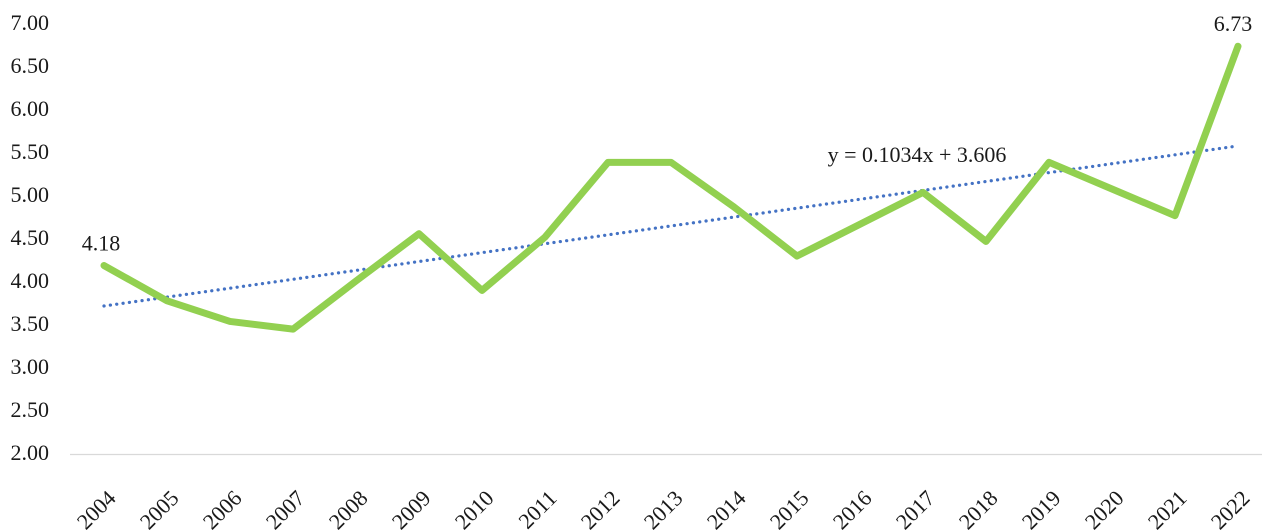 This screenshot has height=532, width=1280. Describe the element at coordinates (30, 237) in the screenshot. I see `y-axis-tick-label: 4.50` at that location.